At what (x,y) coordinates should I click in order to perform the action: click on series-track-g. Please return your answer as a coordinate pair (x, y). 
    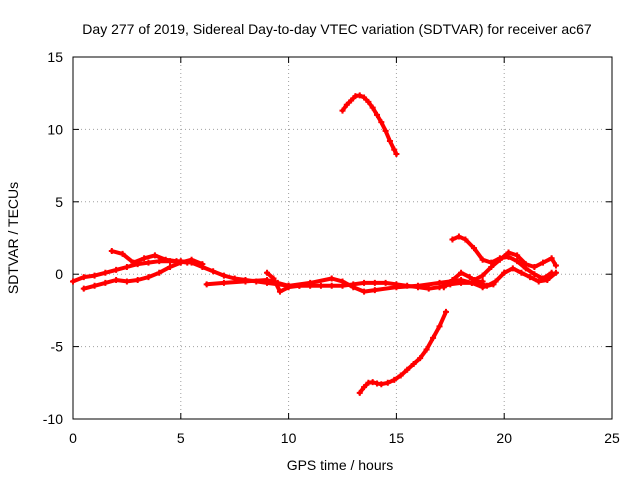
    Looking at the image, I should click on (515, 266).